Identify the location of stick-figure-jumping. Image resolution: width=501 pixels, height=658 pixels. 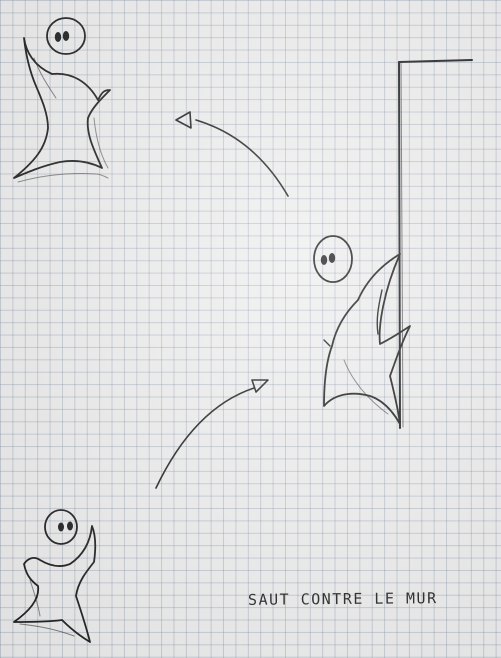
(62, 100).